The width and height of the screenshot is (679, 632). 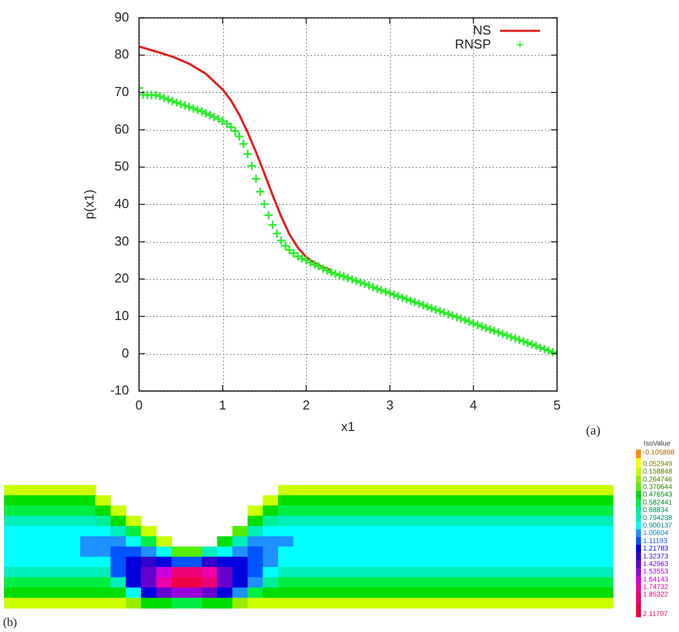 What do you see at coordinates (10, 622) in the screenshot?
I see `text: (b)` at bounding box center [10, 622].